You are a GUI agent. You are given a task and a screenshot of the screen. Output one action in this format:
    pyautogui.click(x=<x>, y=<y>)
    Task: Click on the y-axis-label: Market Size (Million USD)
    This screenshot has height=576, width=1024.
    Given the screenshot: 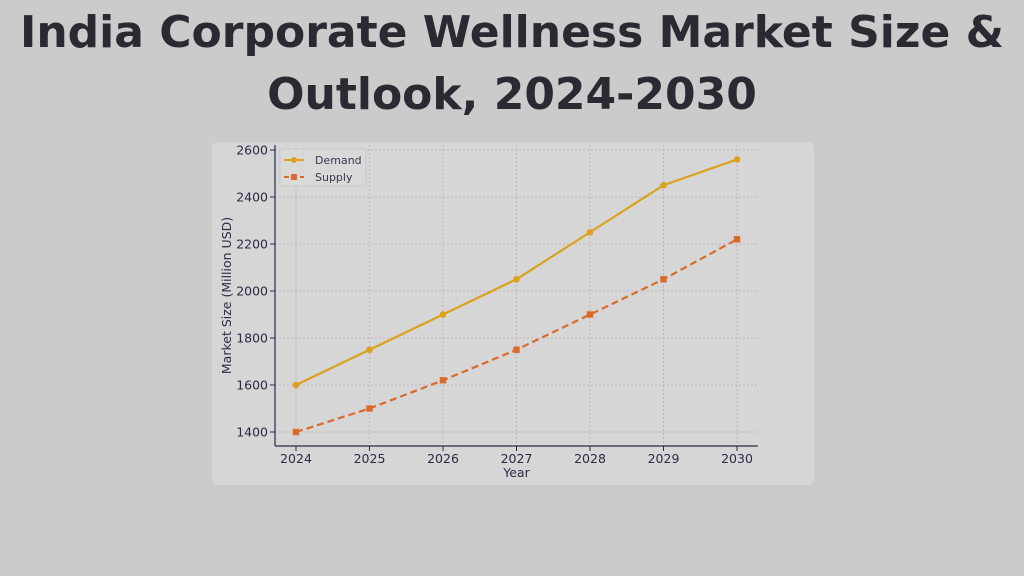 What is the action you would take?
    pyautogui.click(x=226, y=295)
    